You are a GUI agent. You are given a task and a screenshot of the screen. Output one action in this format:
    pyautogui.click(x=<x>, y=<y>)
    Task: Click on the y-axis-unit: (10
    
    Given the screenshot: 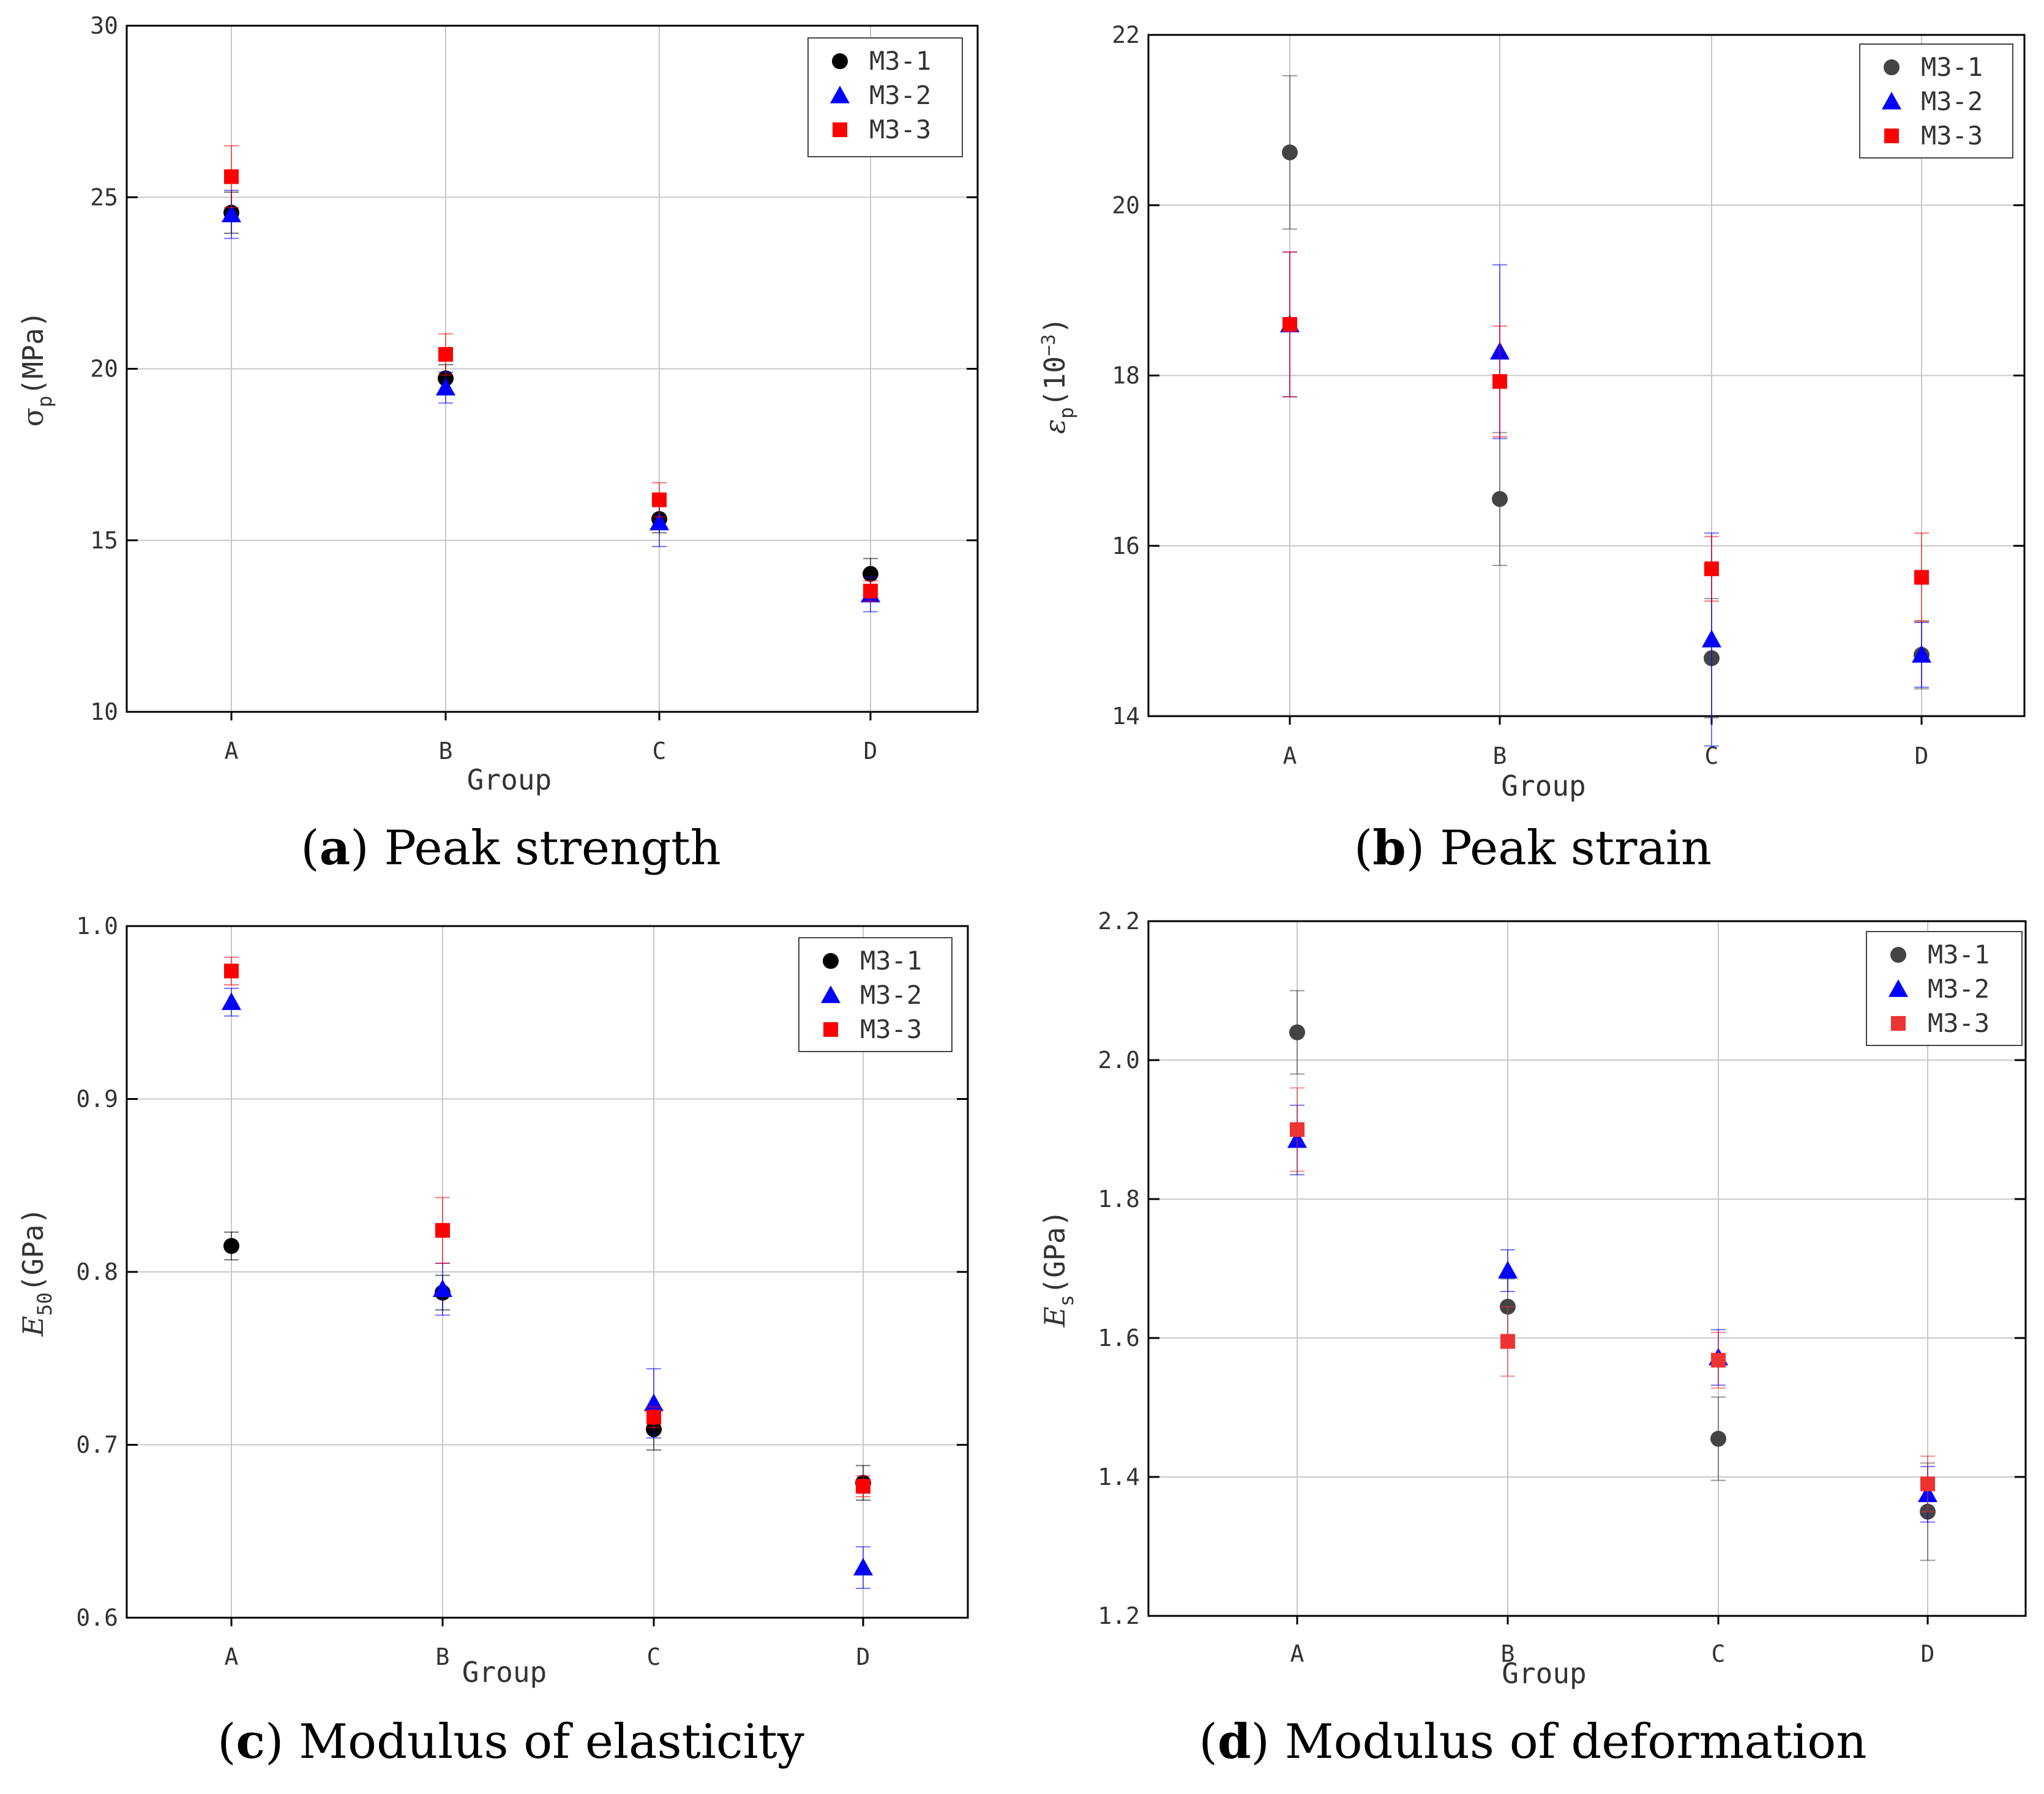 What is the action you would take?
    pyautogui.click(x=1054, y=381)
    